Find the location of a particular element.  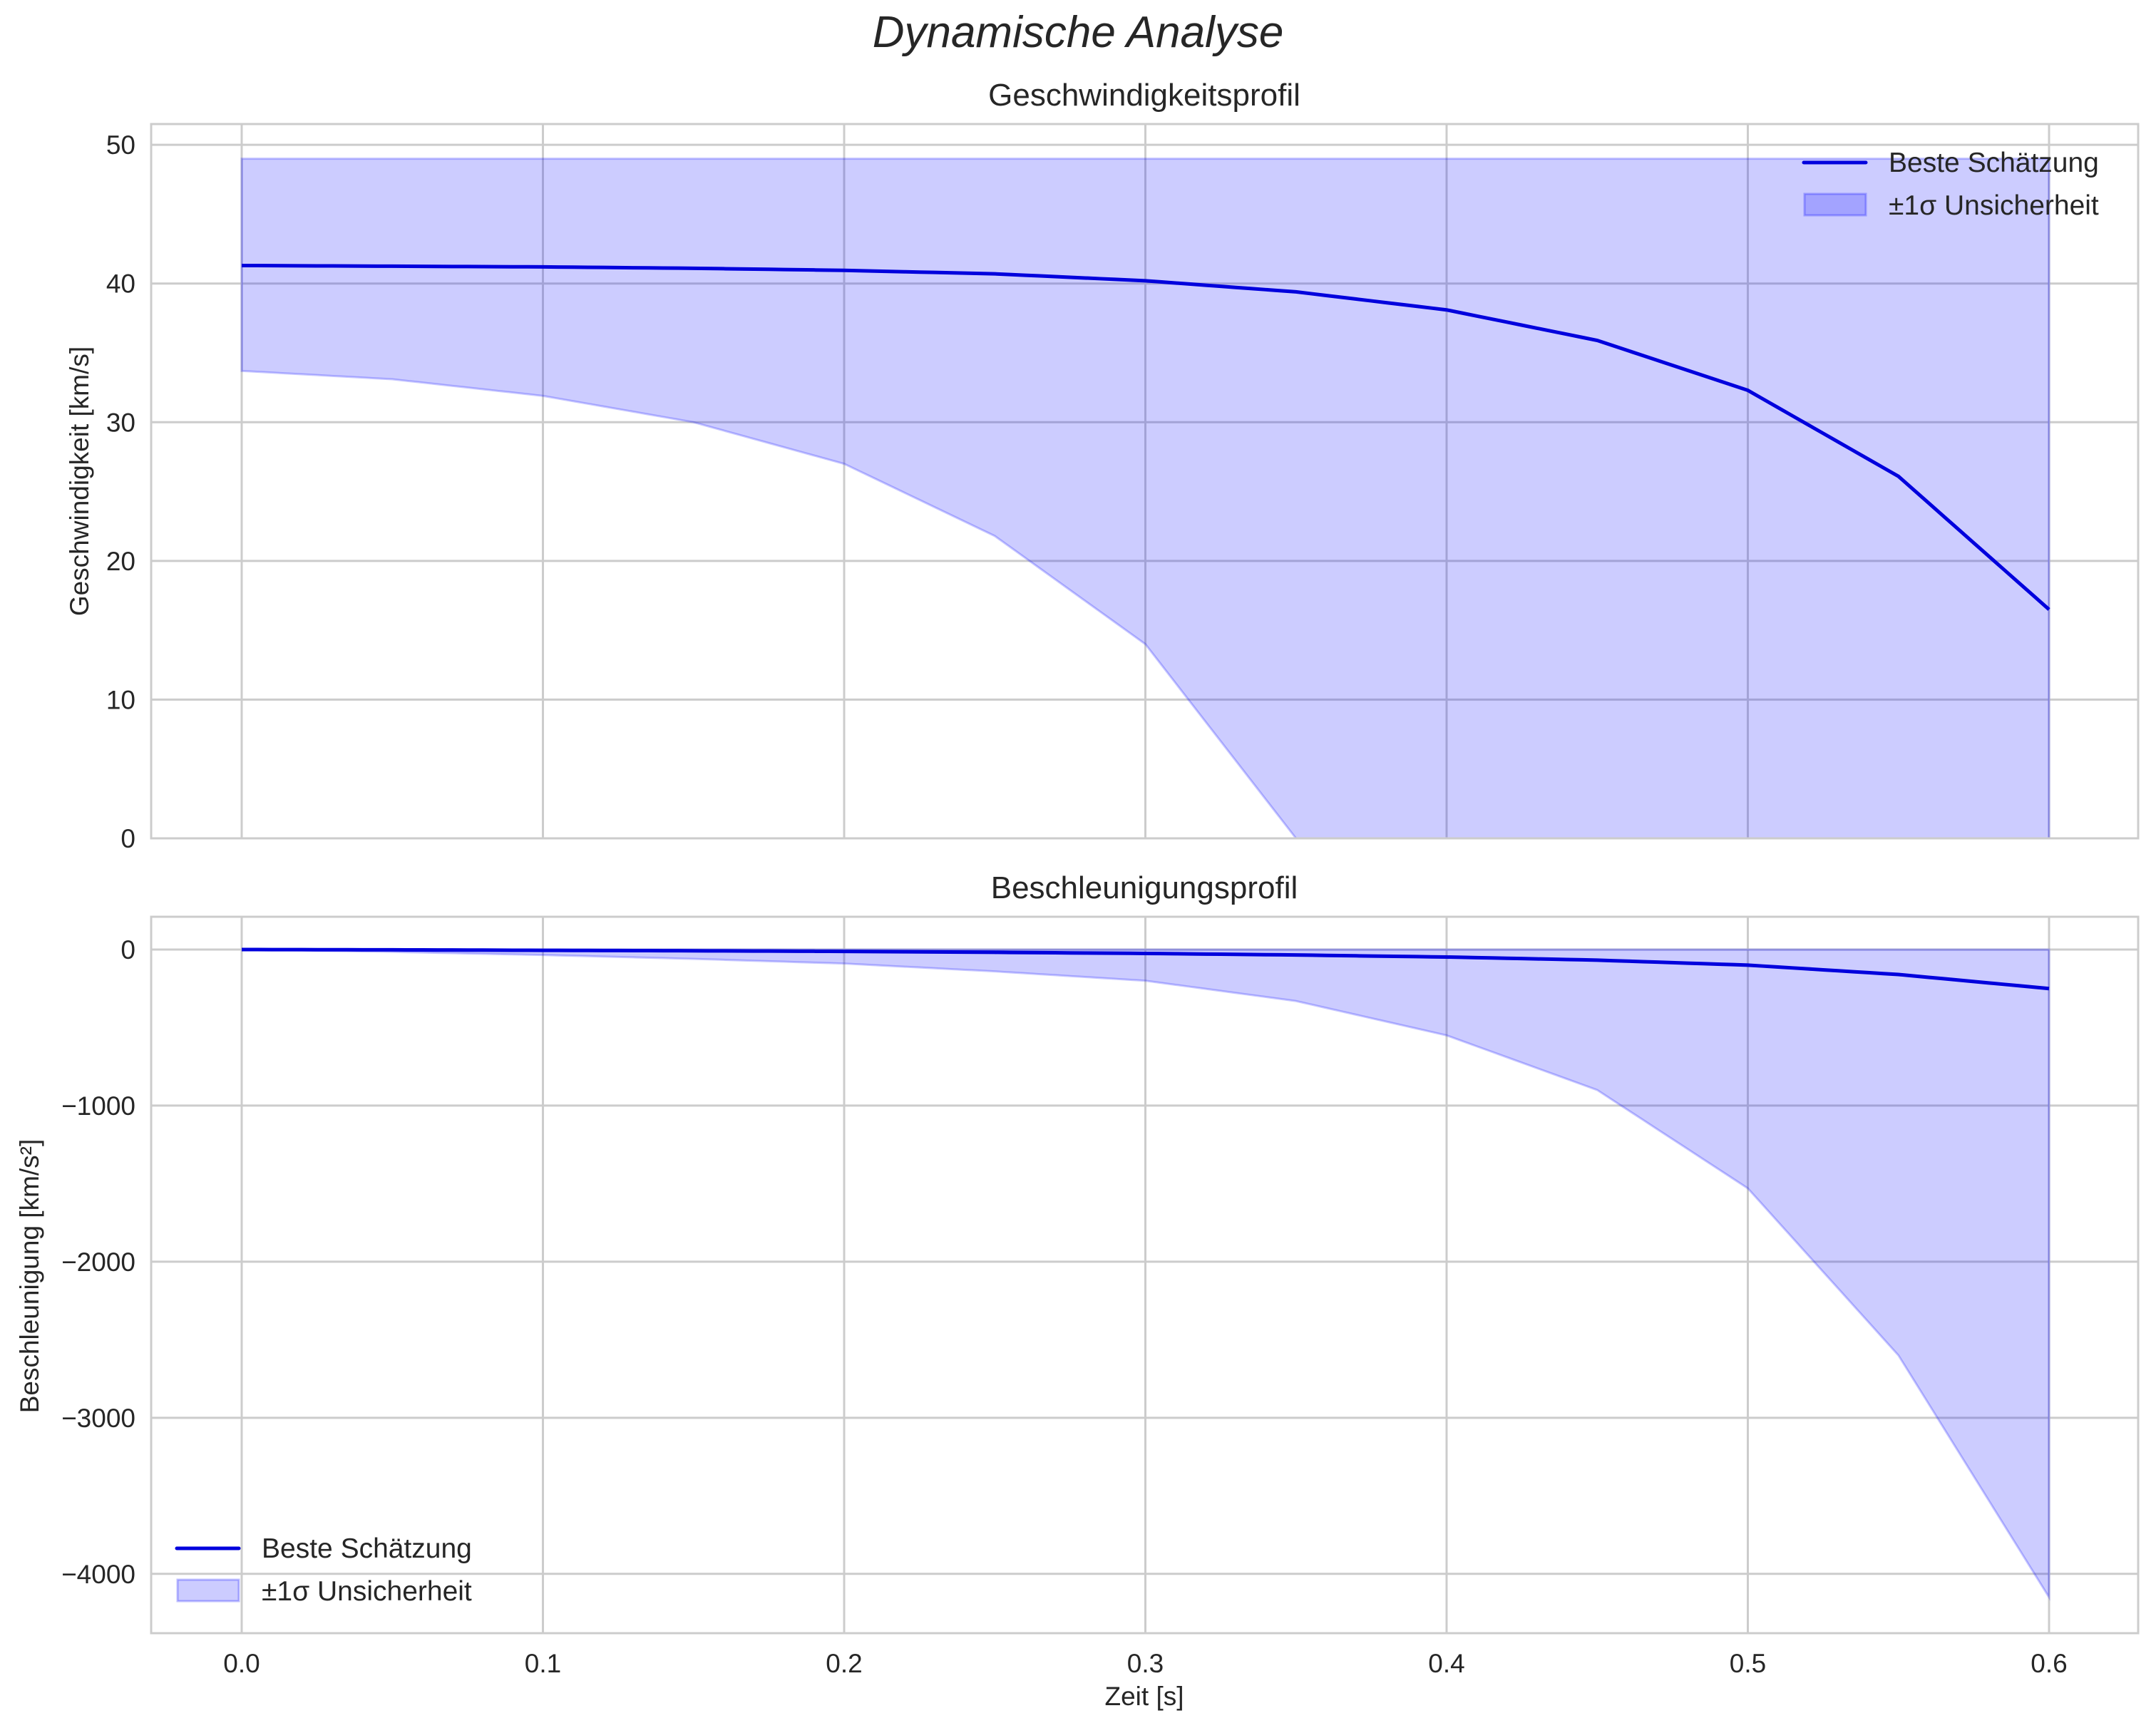

x-ticks: 0.0 0.1 0.2 0.3 0.4 0.5 0.6 is located at coordinates (1145, 1663).